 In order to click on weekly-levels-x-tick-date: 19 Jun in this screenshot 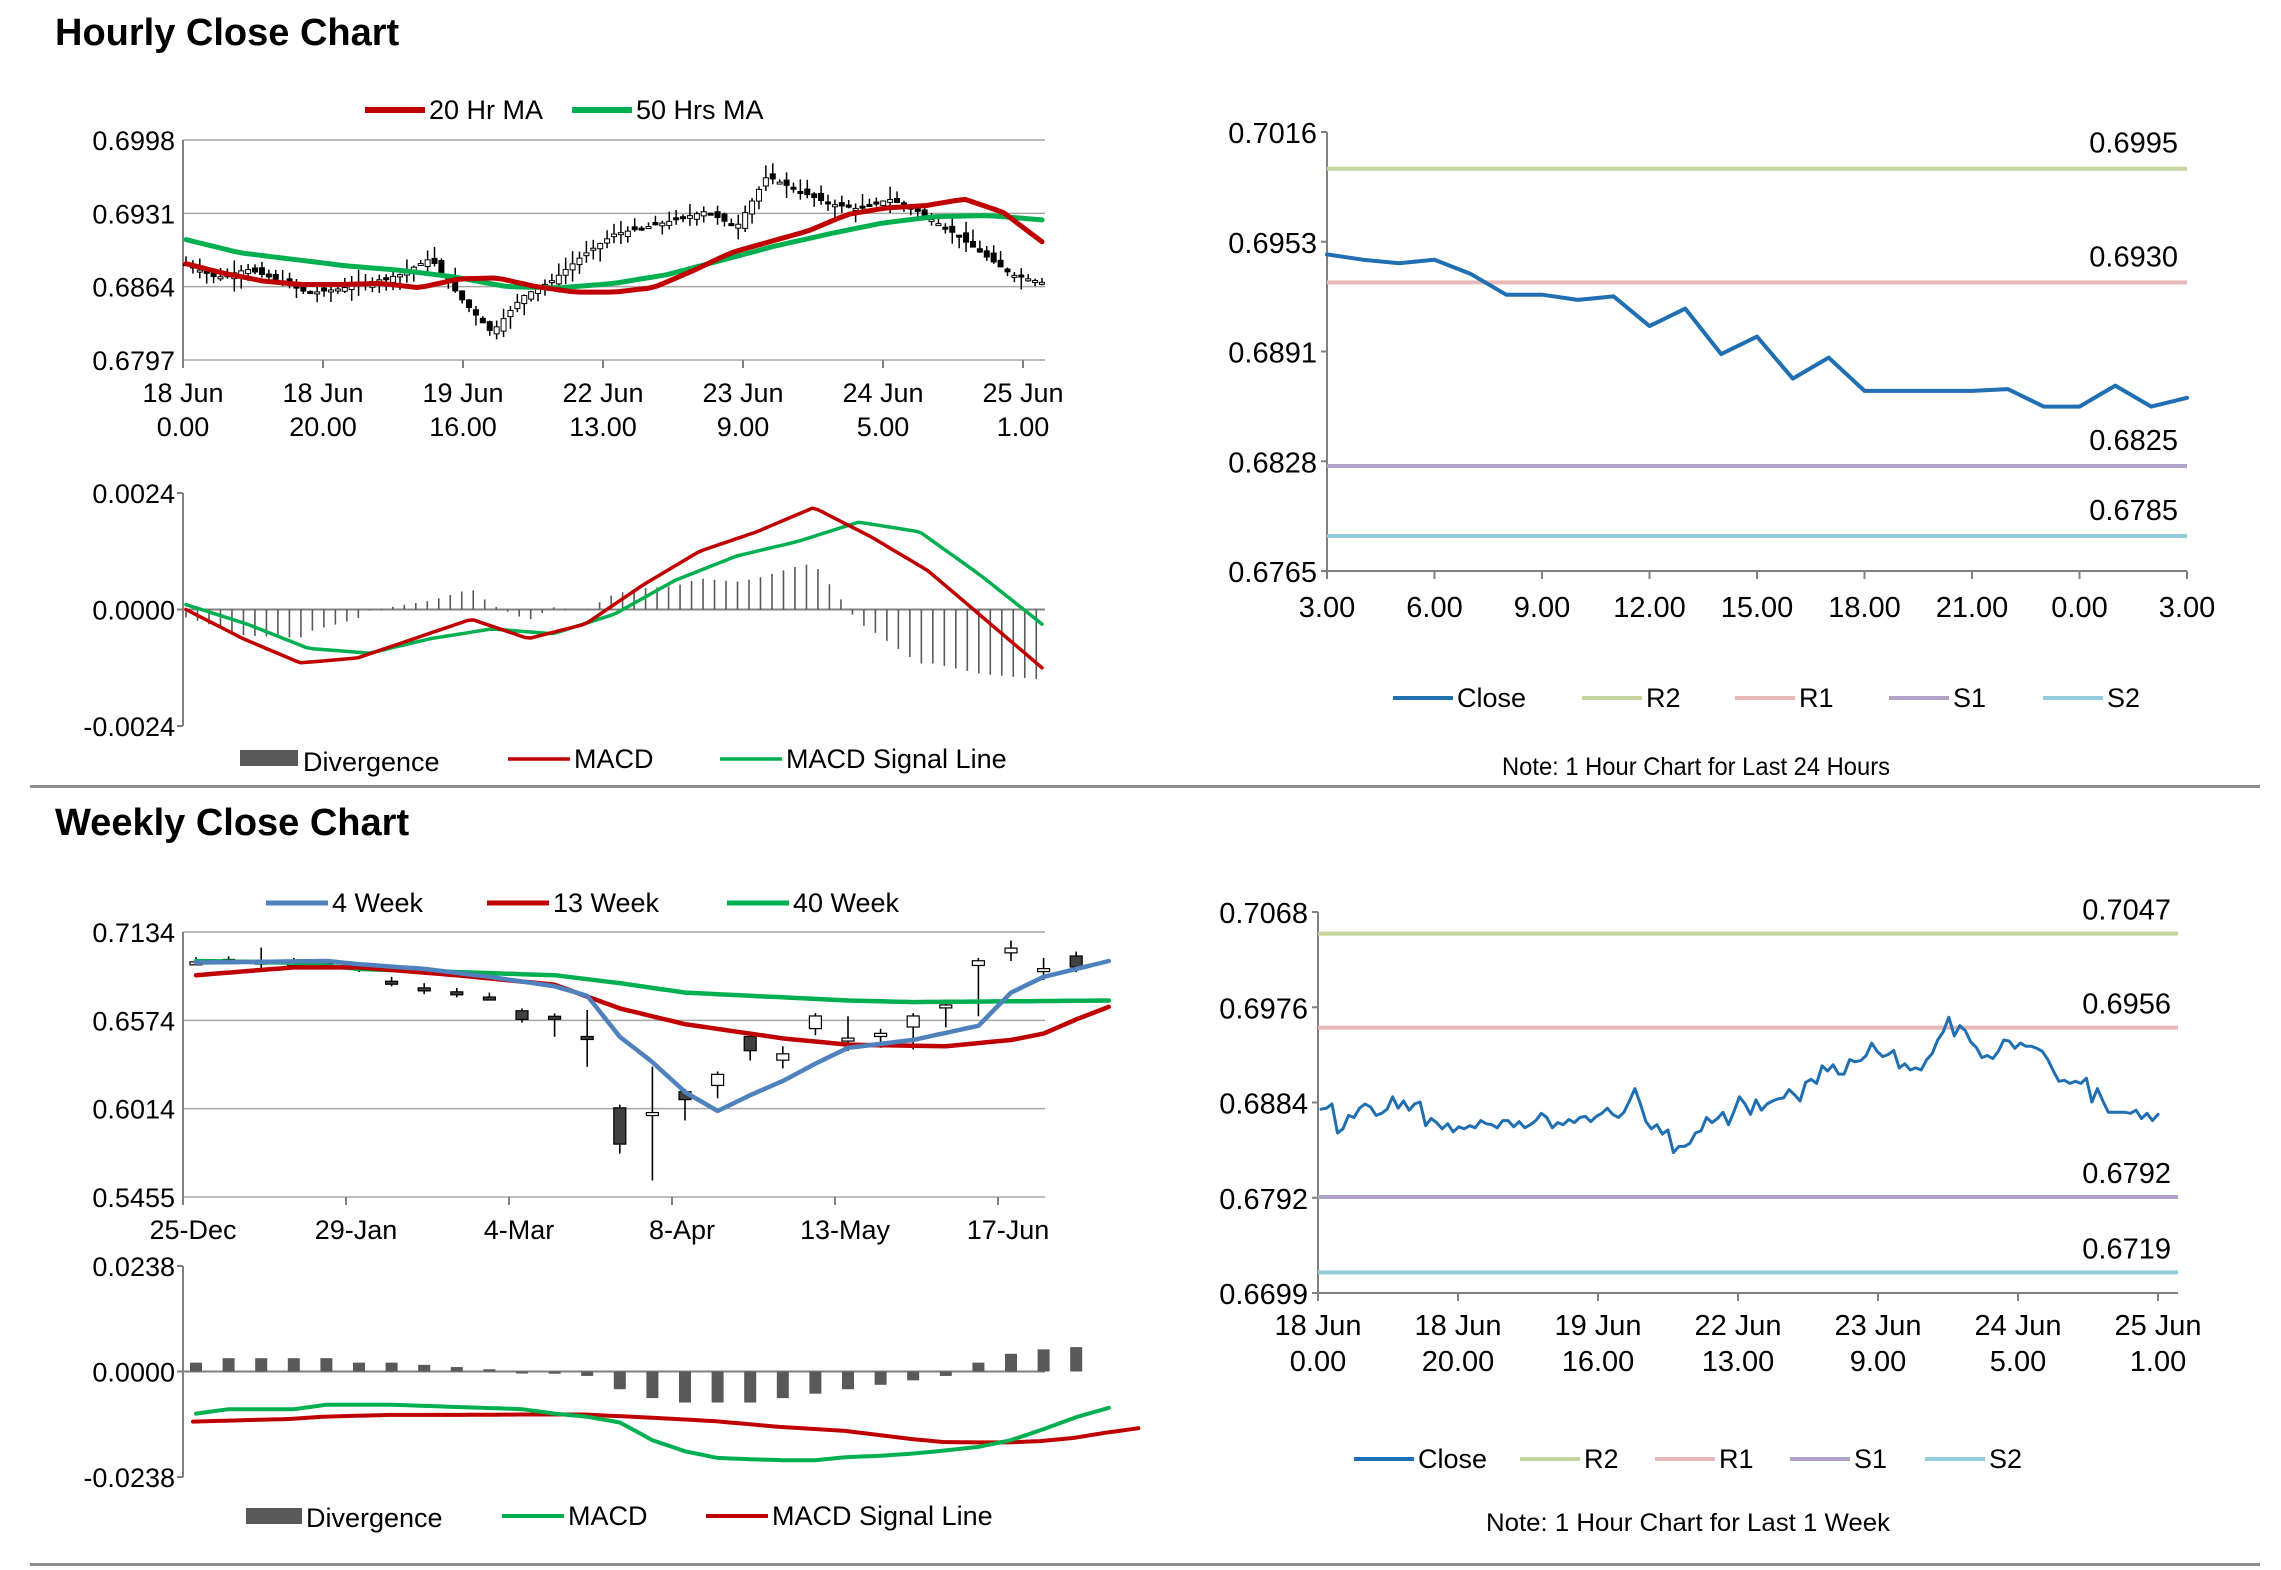, I will do `click(1597, 1326)`.